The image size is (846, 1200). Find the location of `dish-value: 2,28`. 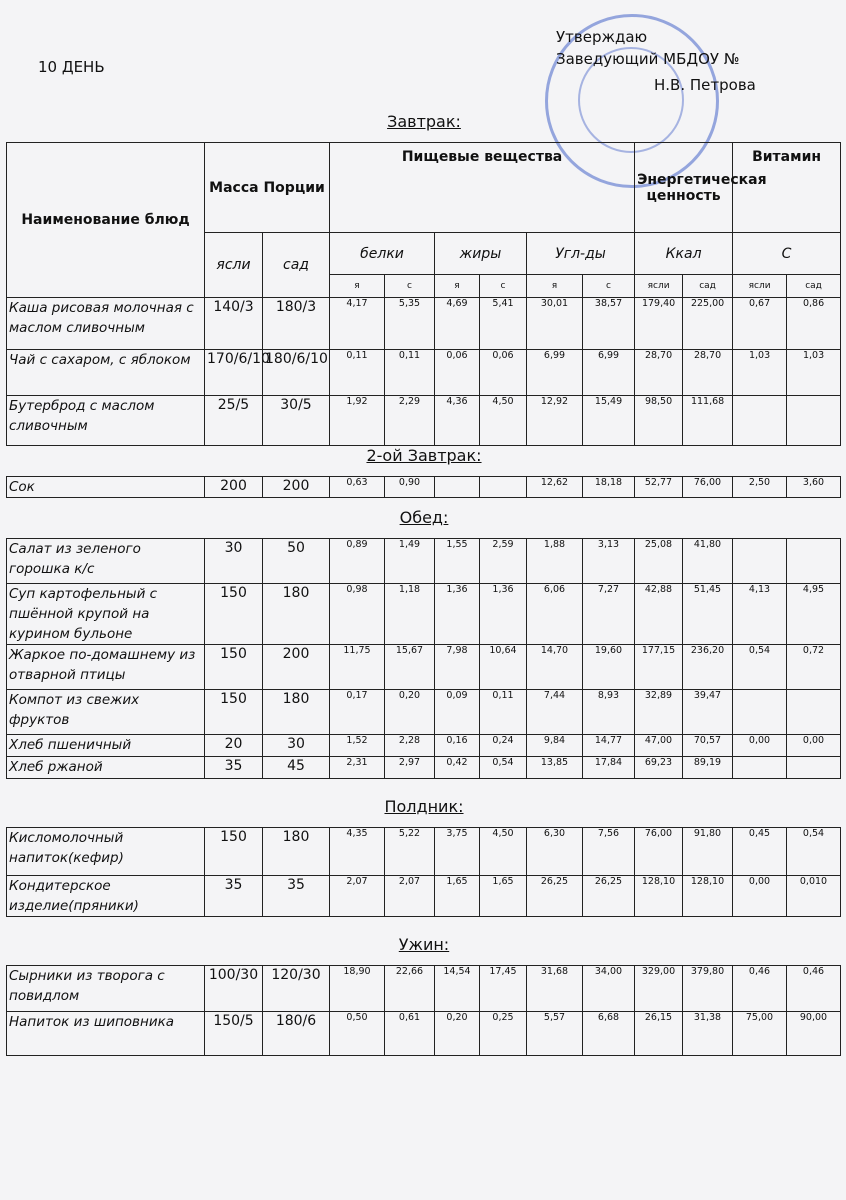

dish-value: 2,28 is located at coordinates (409, 745).